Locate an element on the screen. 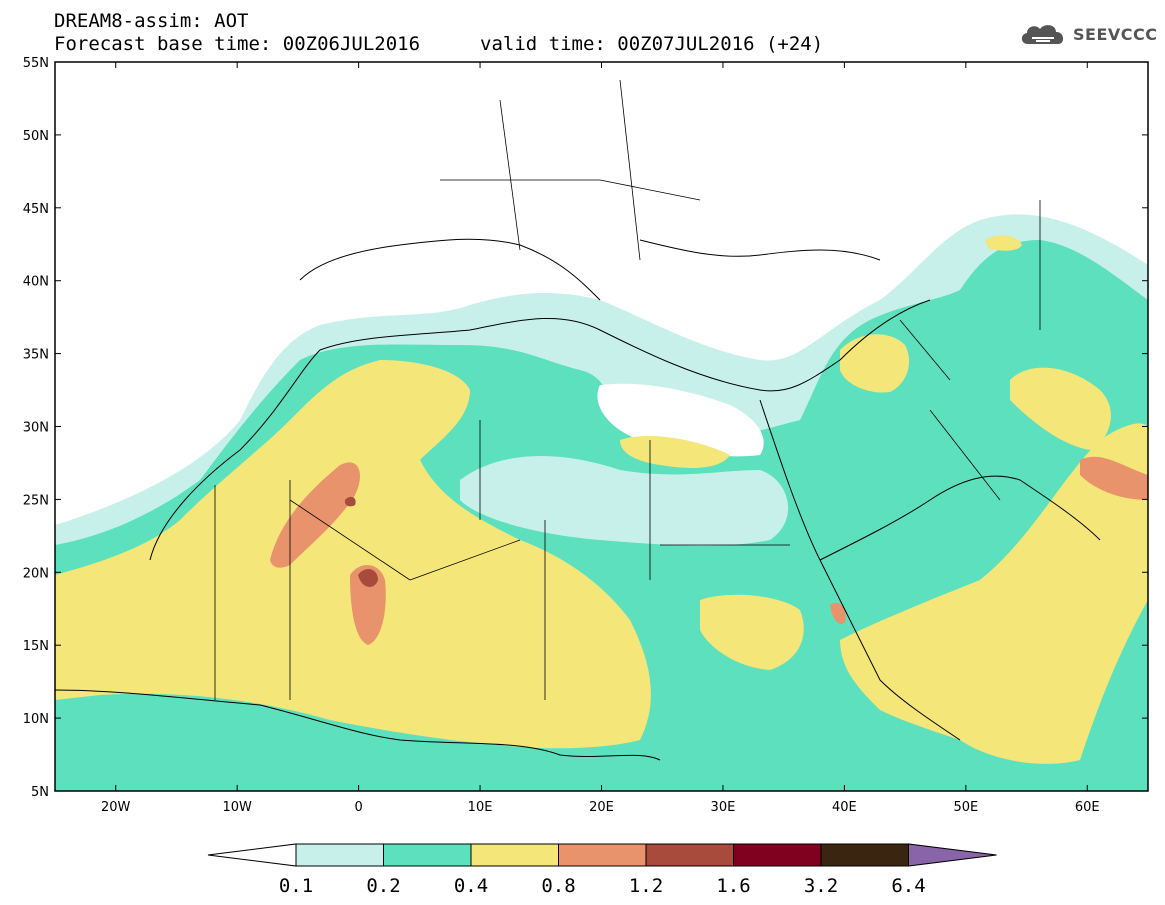  valid-time: valid time: 00Z07JUL2016 (+24) is located at coordinates (652, 44).